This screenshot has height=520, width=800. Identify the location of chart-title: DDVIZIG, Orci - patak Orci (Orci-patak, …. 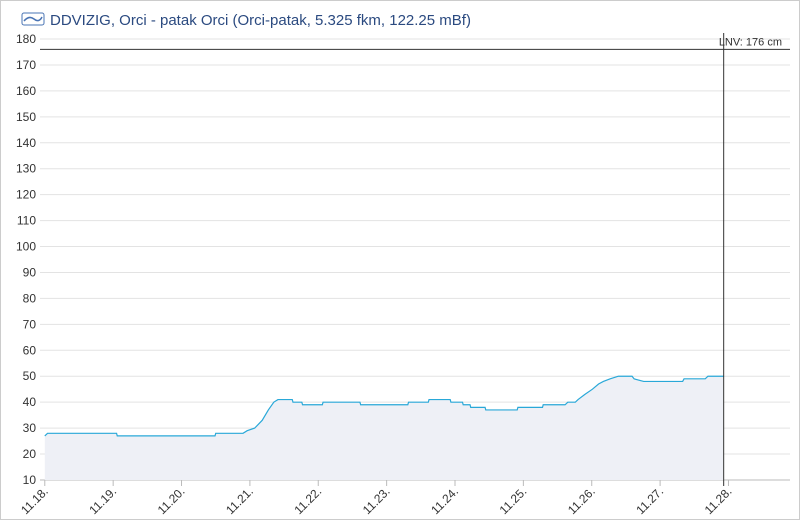
(260, 20).